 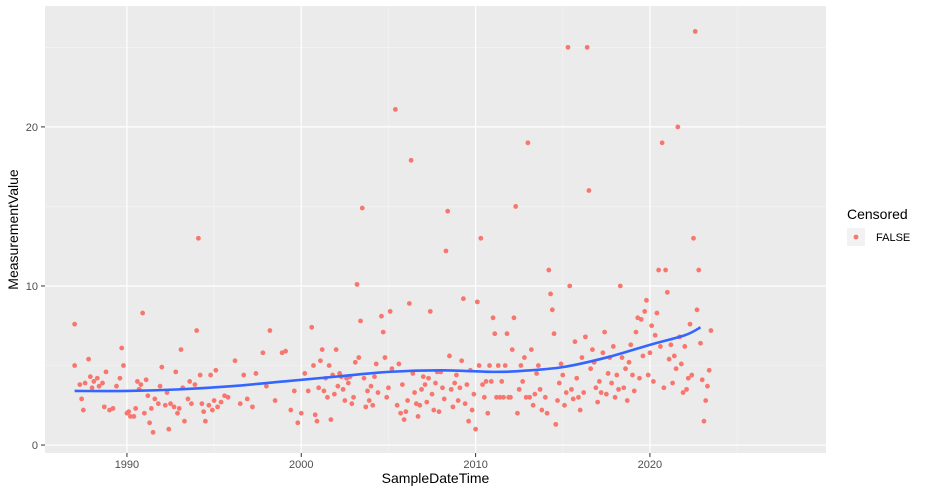 I want to click on x-tick-label: 2020, so click(x=650, y=465).